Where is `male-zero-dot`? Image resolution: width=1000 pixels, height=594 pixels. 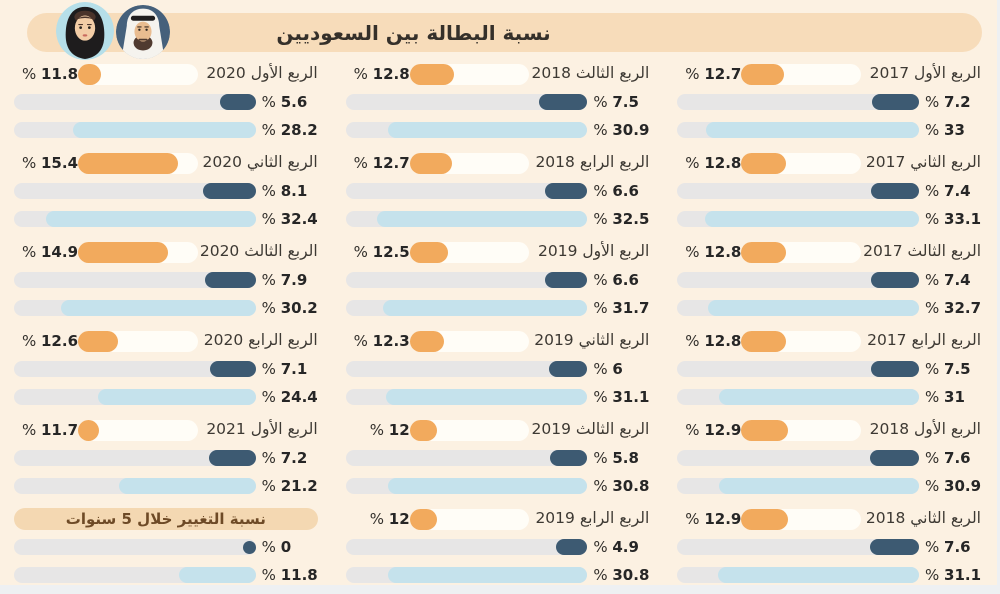
male-zero-dot is located at coordinates (249, 547).